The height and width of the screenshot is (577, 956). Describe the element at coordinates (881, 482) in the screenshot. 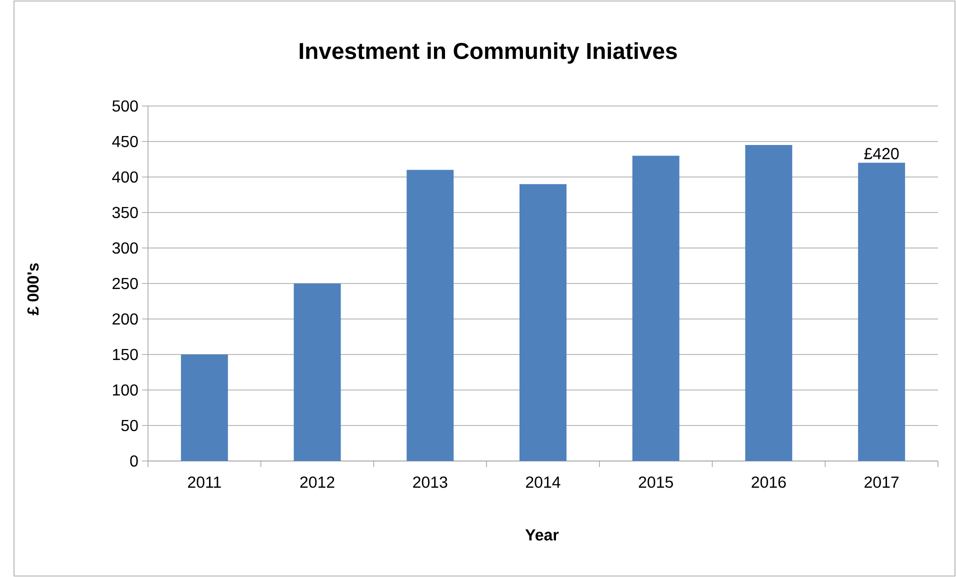

I see `x-tick-label: 2017` at that location.